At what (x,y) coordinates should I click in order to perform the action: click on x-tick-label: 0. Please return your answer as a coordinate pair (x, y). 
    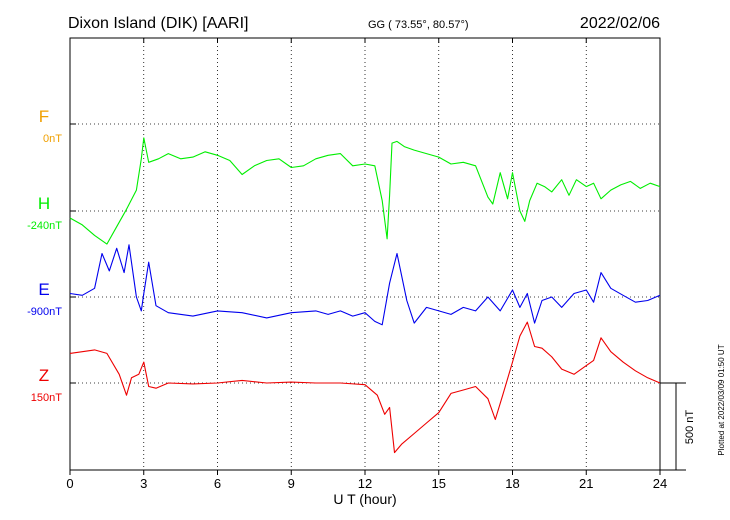
    Looking at the image, I should click on (69, 483).